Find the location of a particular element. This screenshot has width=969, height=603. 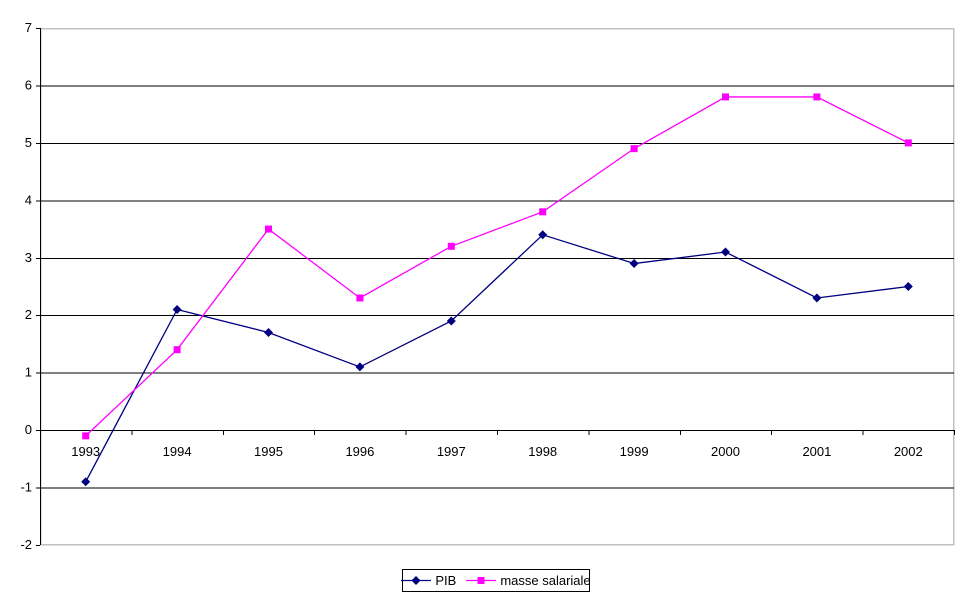

legend-item-masse-salariale: masse salariale is located at coordinates (528, 580).